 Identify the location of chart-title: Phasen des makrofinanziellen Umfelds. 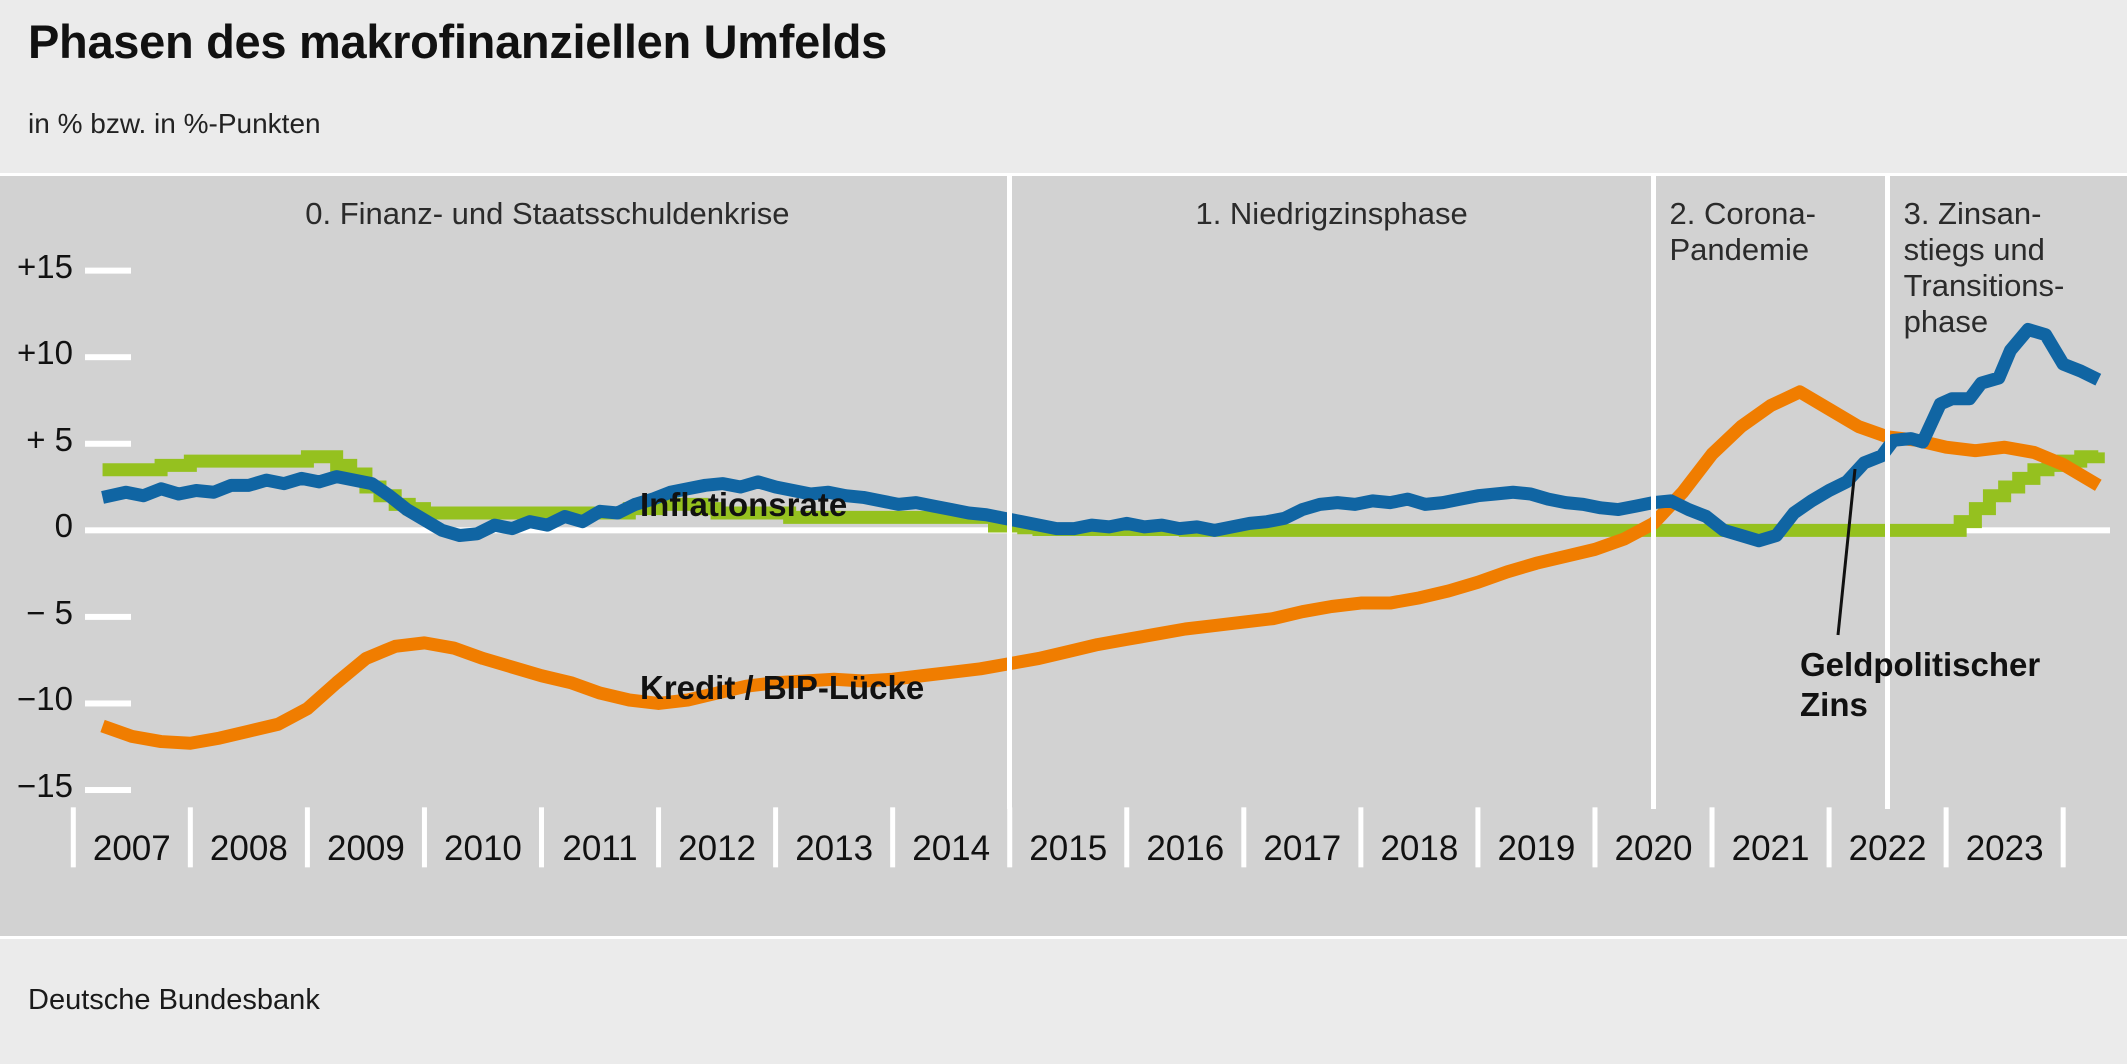
(457, 41).